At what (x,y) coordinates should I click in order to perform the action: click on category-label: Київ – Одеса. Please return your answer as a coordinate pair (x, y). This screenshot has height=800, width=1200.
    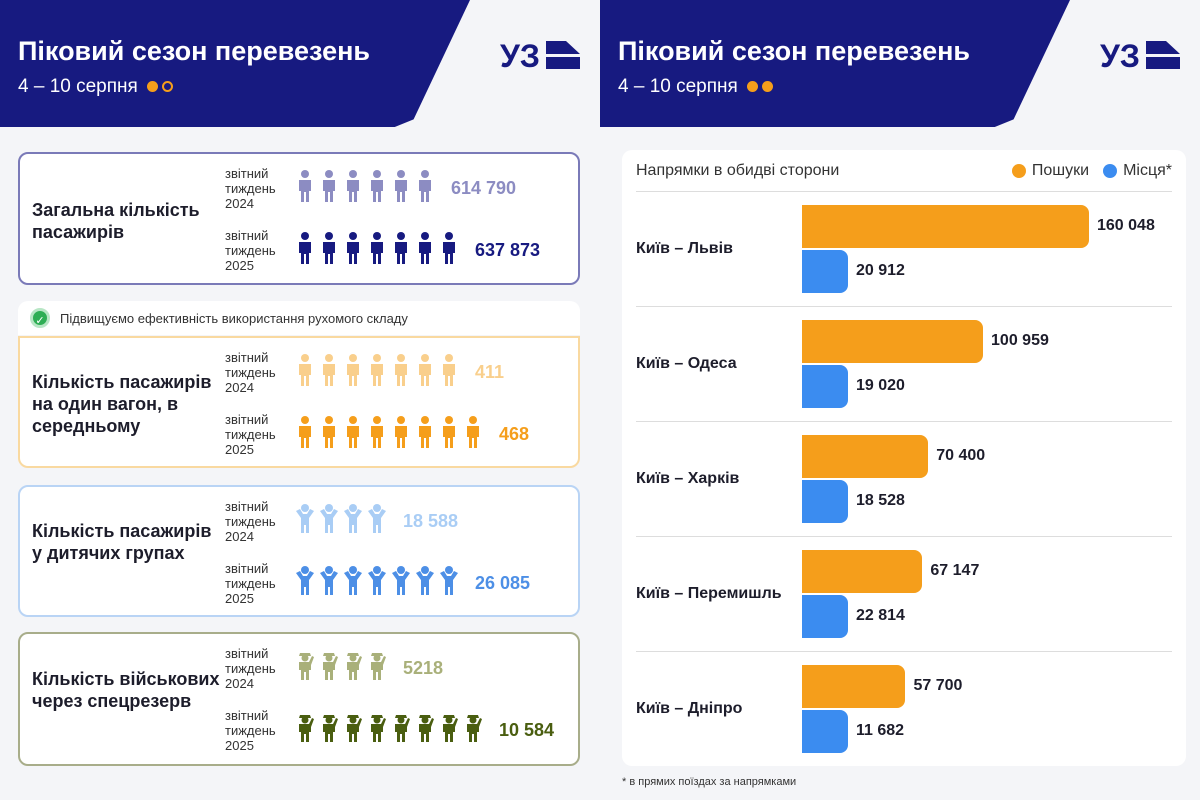
    Looking at the image, I should click on (686, 363).